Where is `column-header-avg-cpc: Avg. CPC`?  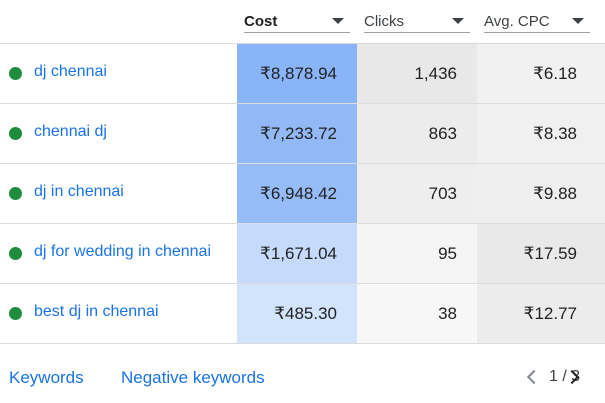
column-header-avg-cpc: Avg. CPC is located at coordinates (537, 21).